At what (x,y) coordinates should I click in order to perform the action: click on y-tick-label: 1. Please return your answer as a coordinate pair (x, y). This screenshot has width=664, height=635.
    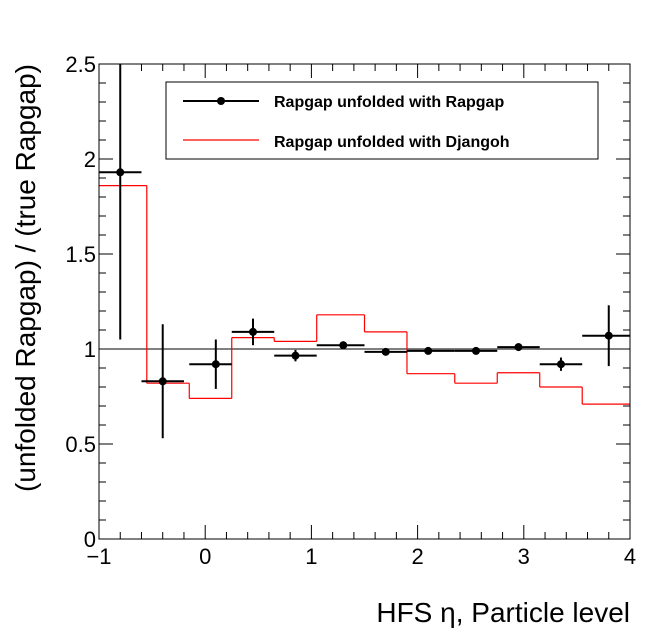
    Looking at the image, I should click on (90, 349).